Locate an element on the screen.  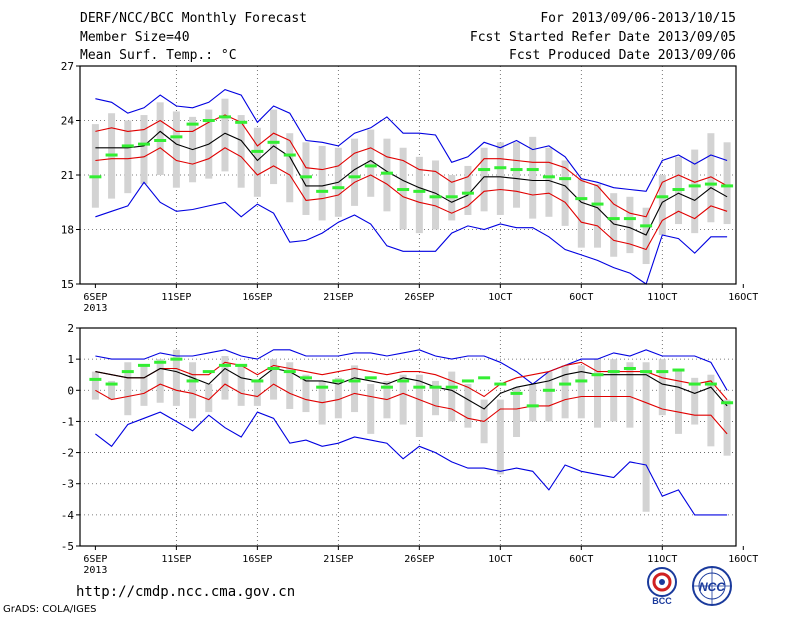
bcc-logo-ring-inner is located at coordinates (662, 582).